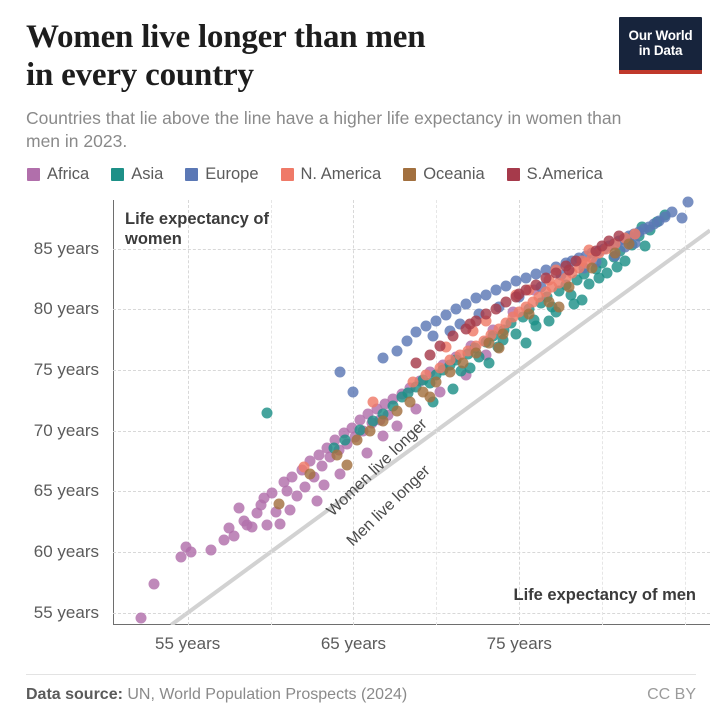 The image size is (720, 720). I want to click on legend-item-asia: Asia, so click(137, 174).